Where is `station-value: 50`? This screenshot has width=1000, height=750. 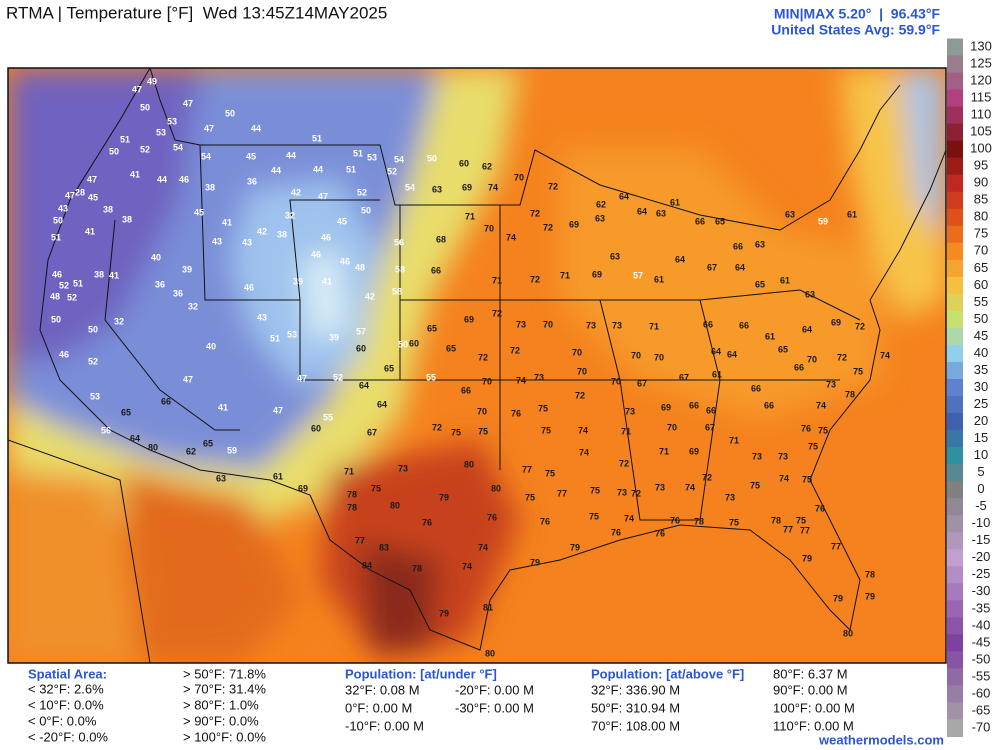
station-value: 50 is located at coordinates (93, 329).